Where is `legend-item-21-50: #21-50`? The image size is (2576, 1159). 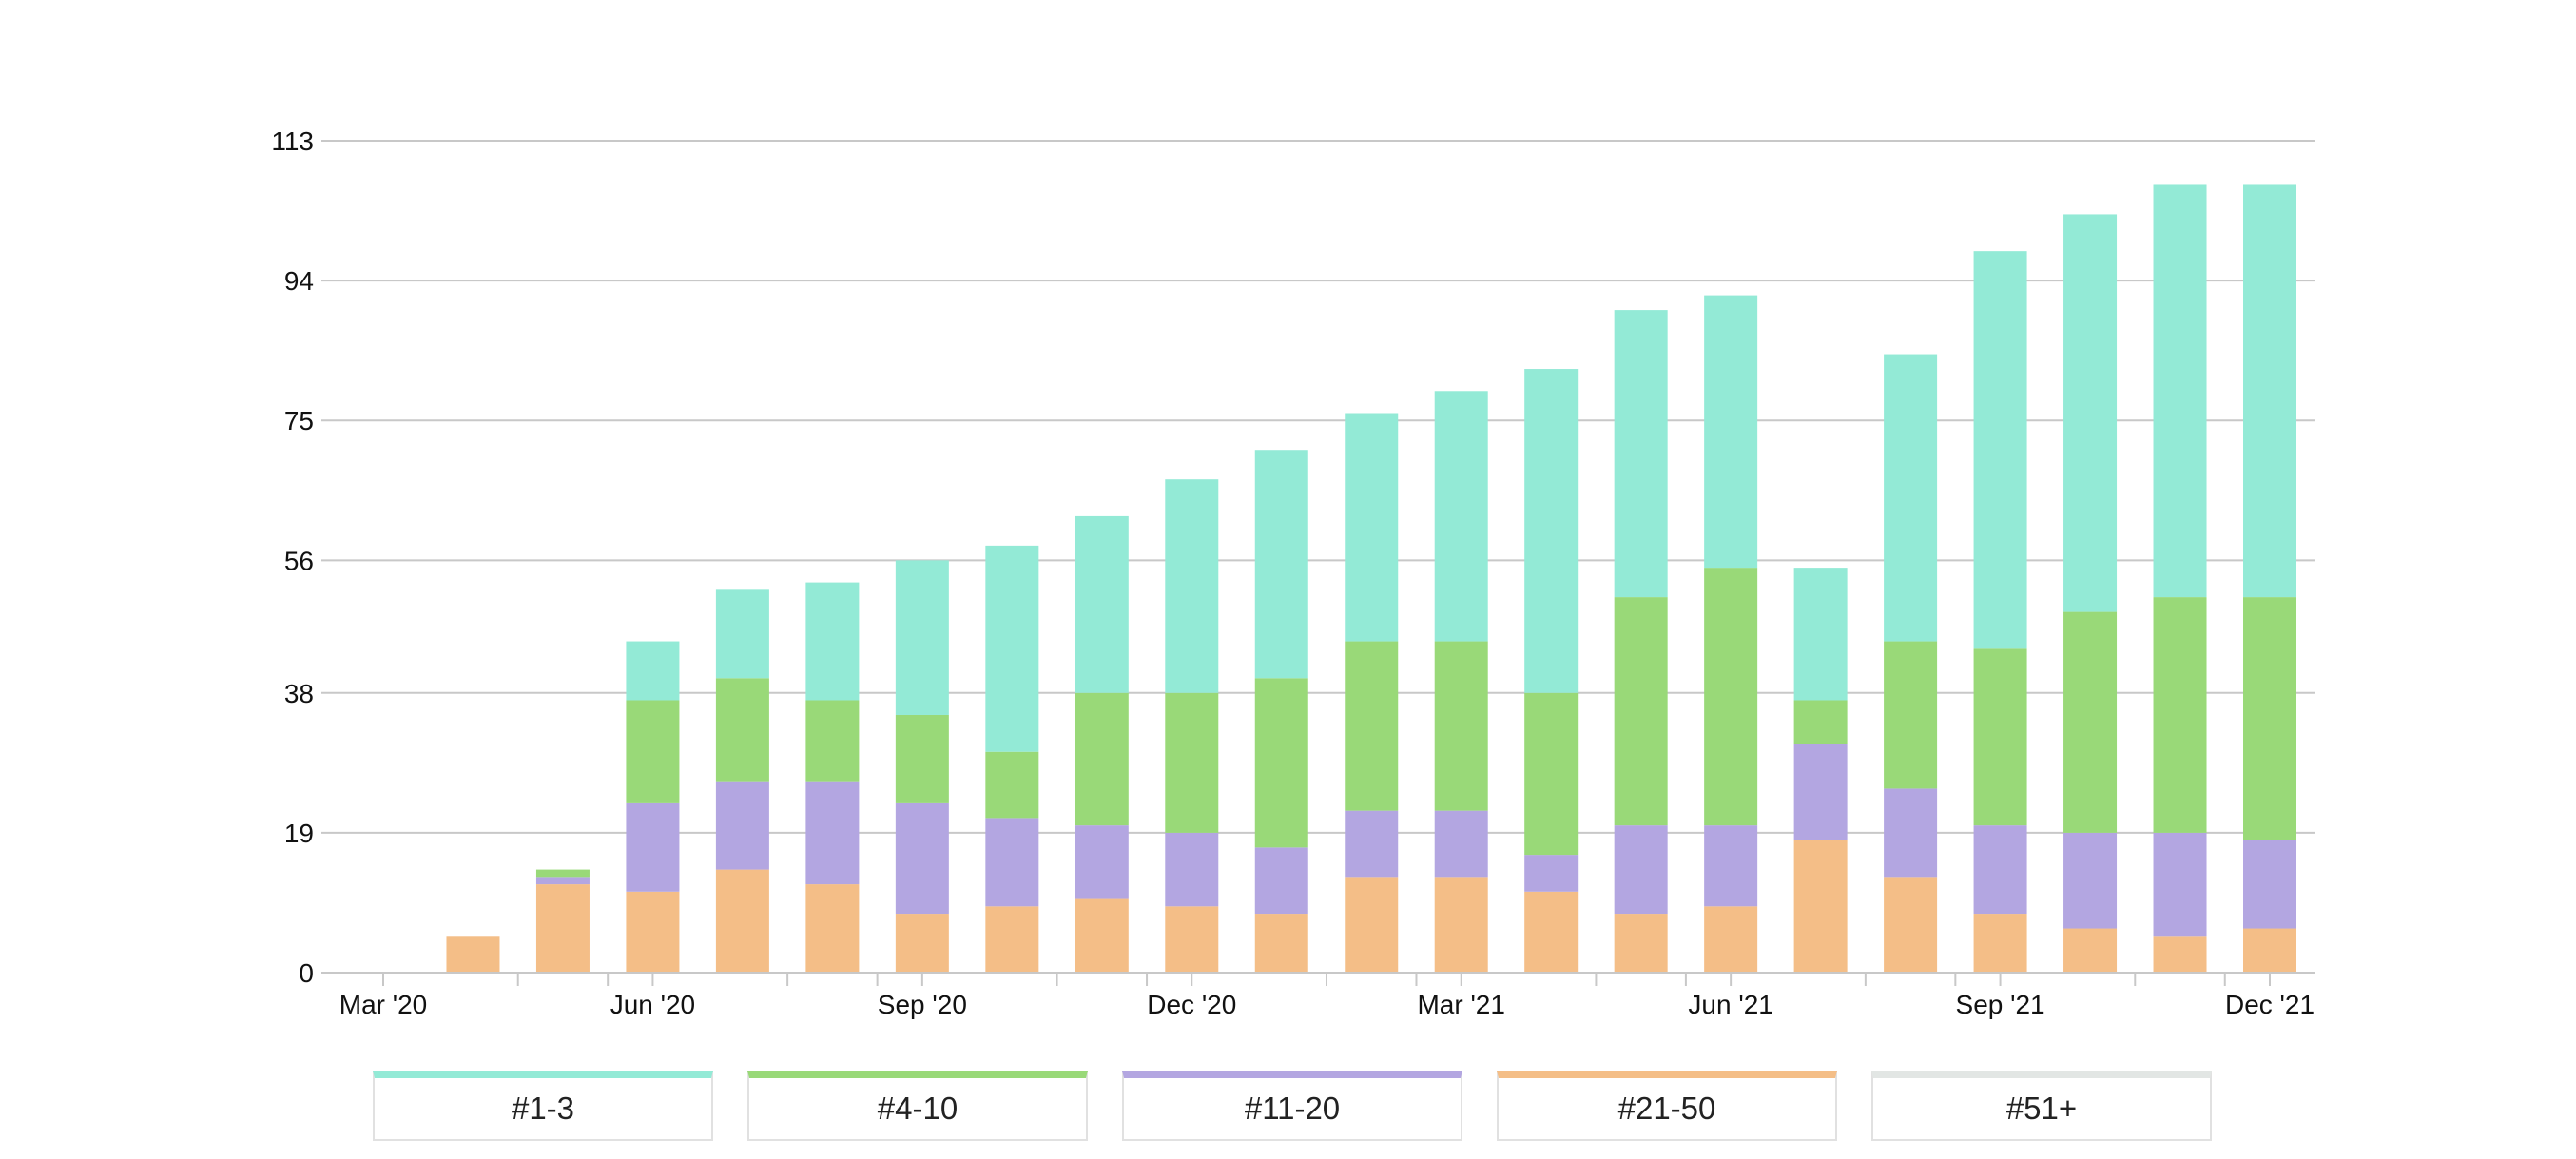 legend-item-21-50: #21-50 is located at coordinates (1667, 1106).